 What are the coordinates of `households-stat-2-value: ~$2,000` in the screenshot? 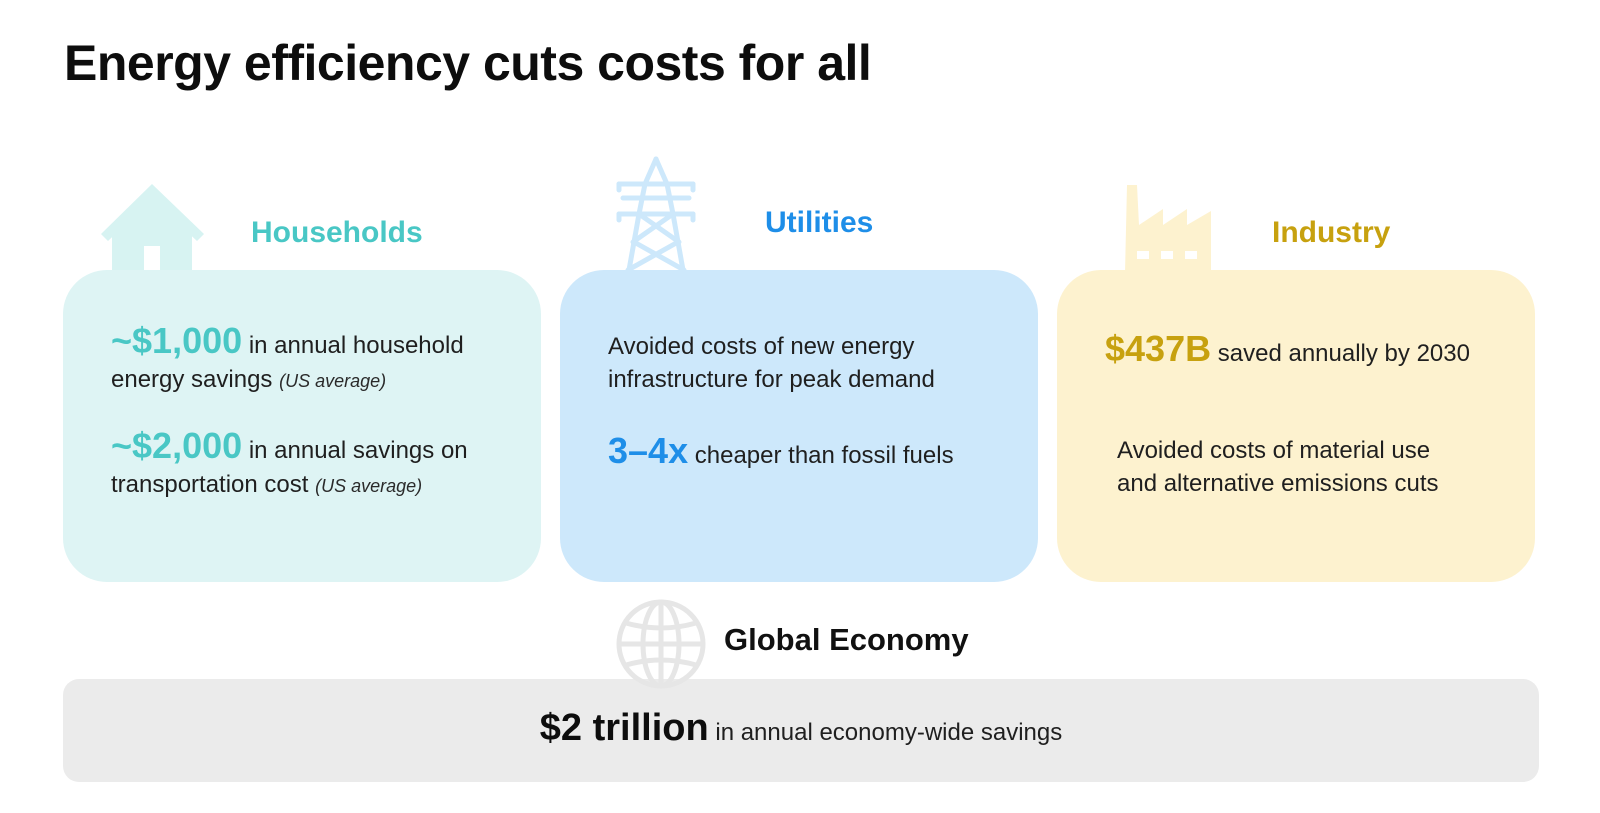 It's located at (177, 445).